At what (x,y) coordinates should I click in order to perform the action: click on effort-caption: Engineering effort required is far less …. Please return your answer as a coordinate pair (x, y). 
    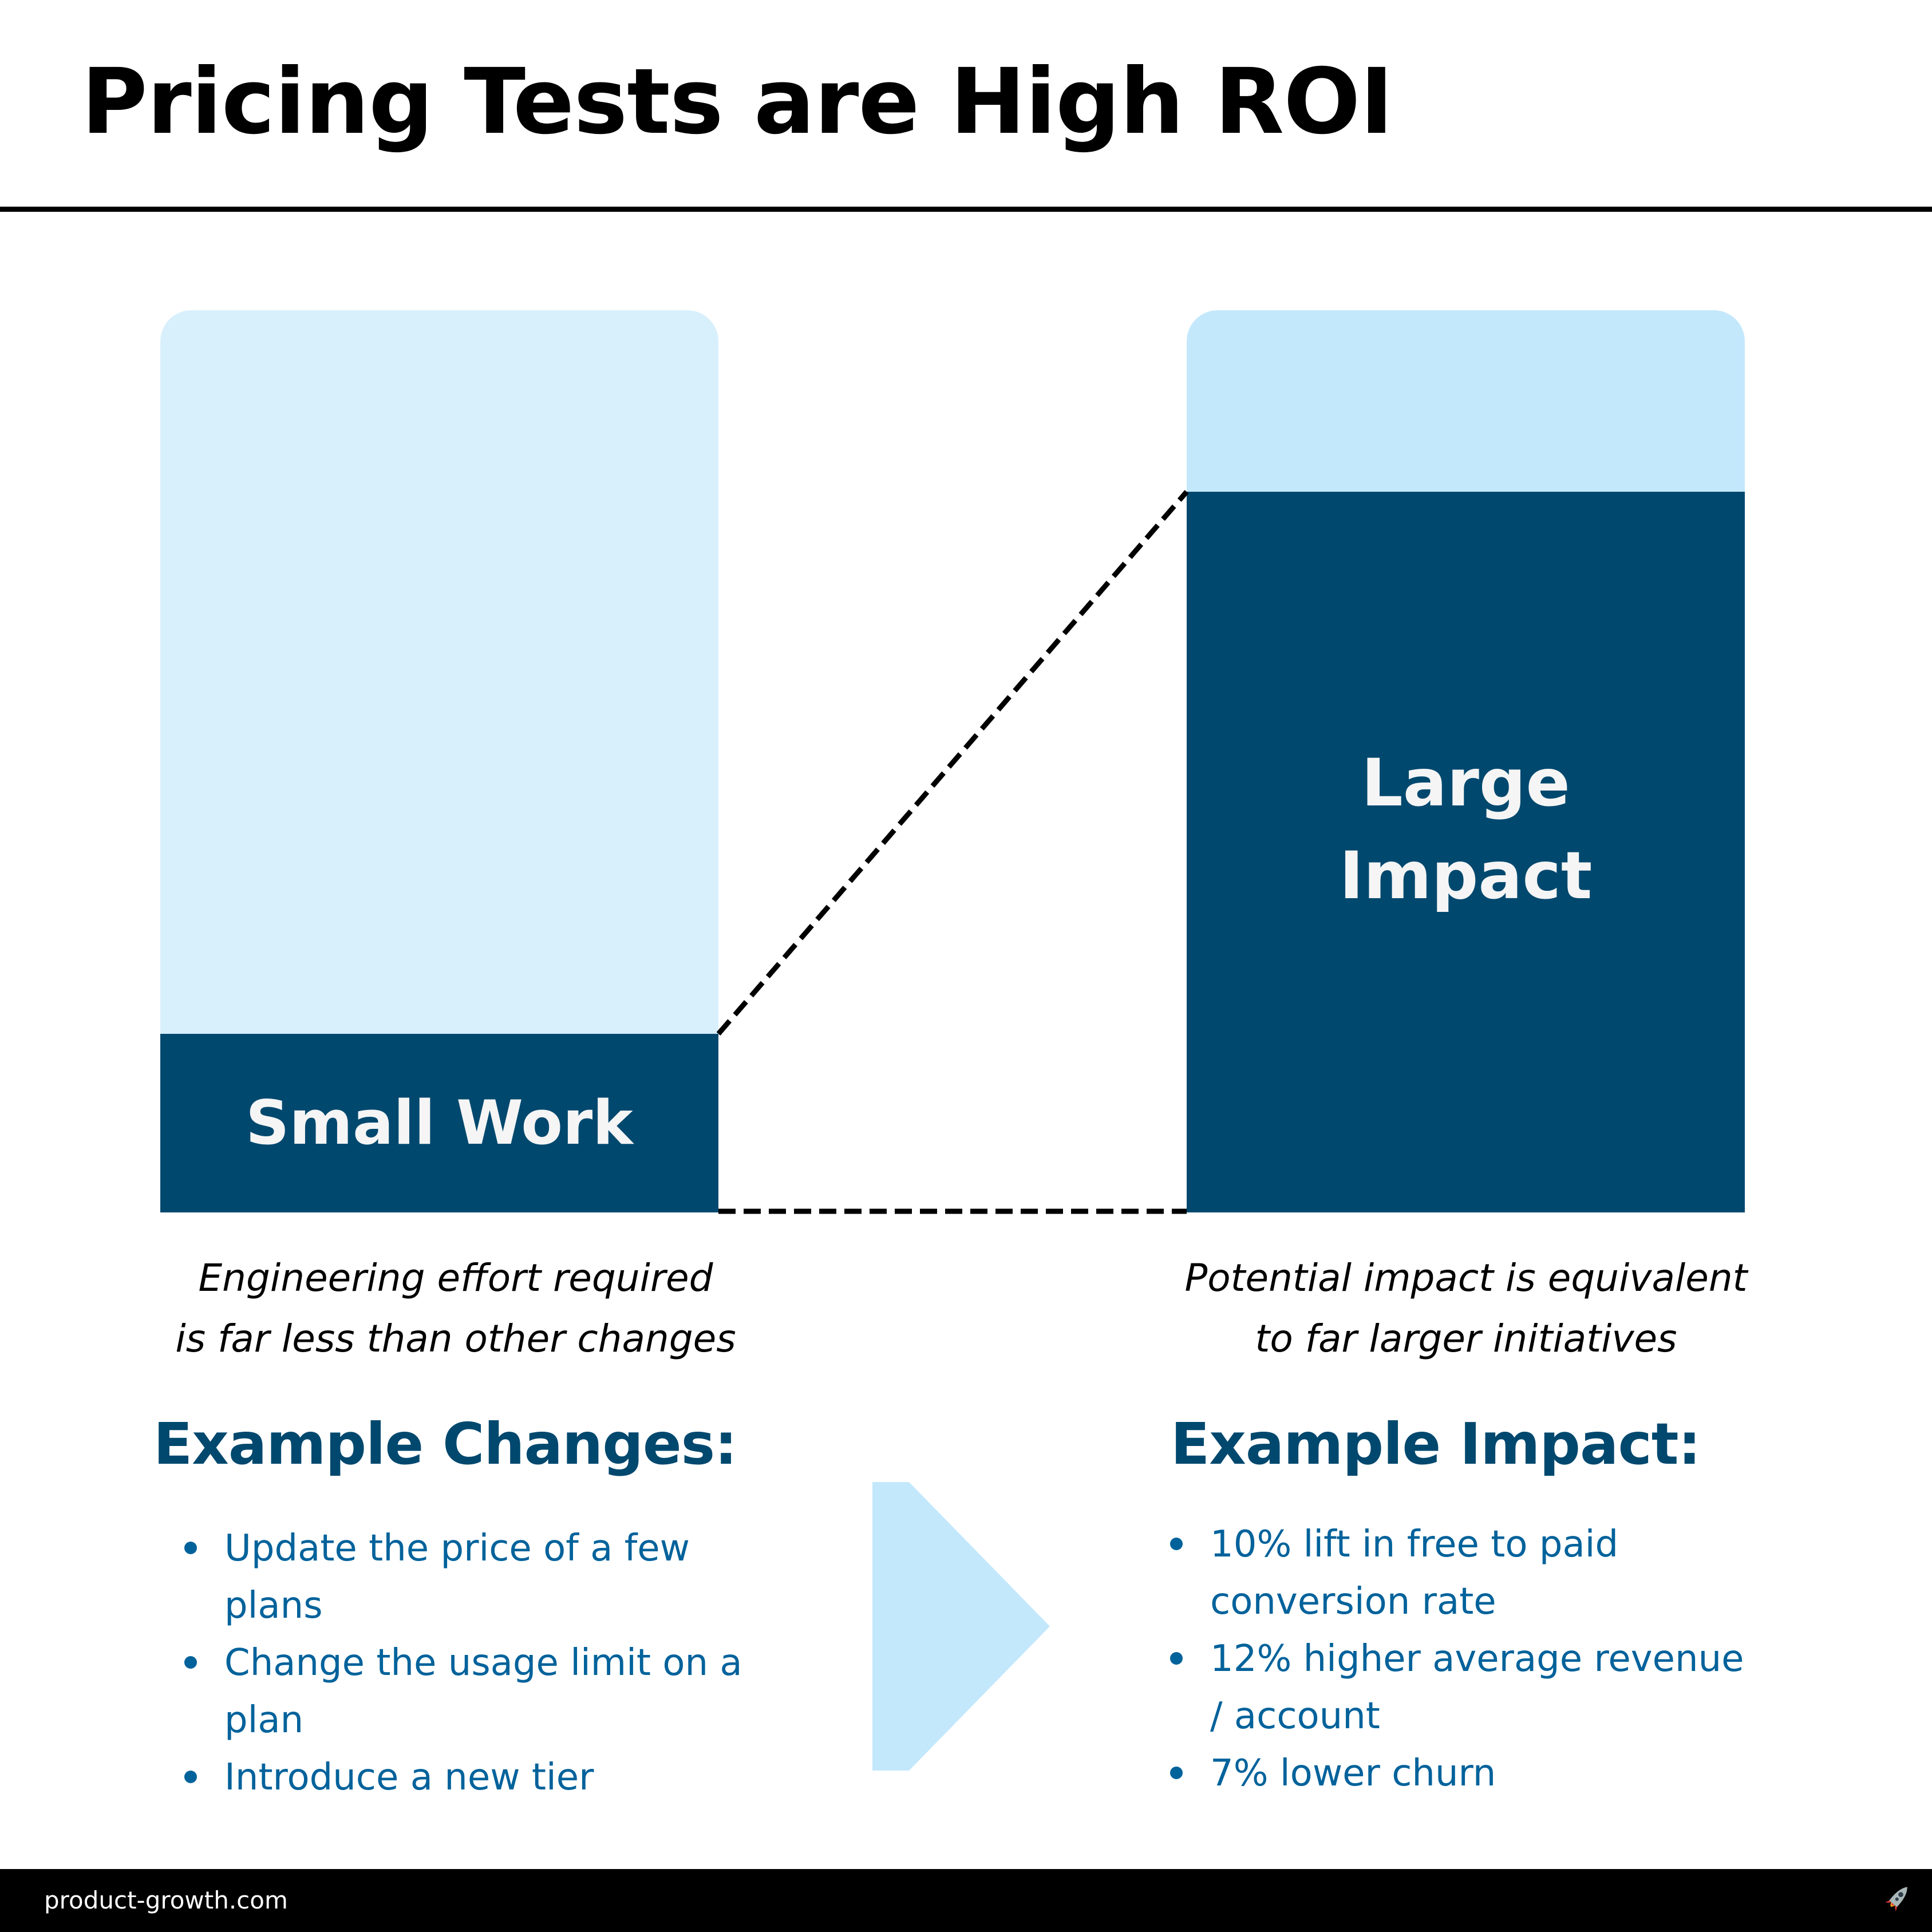
    Looking at the image, I should click on (455, 1308).